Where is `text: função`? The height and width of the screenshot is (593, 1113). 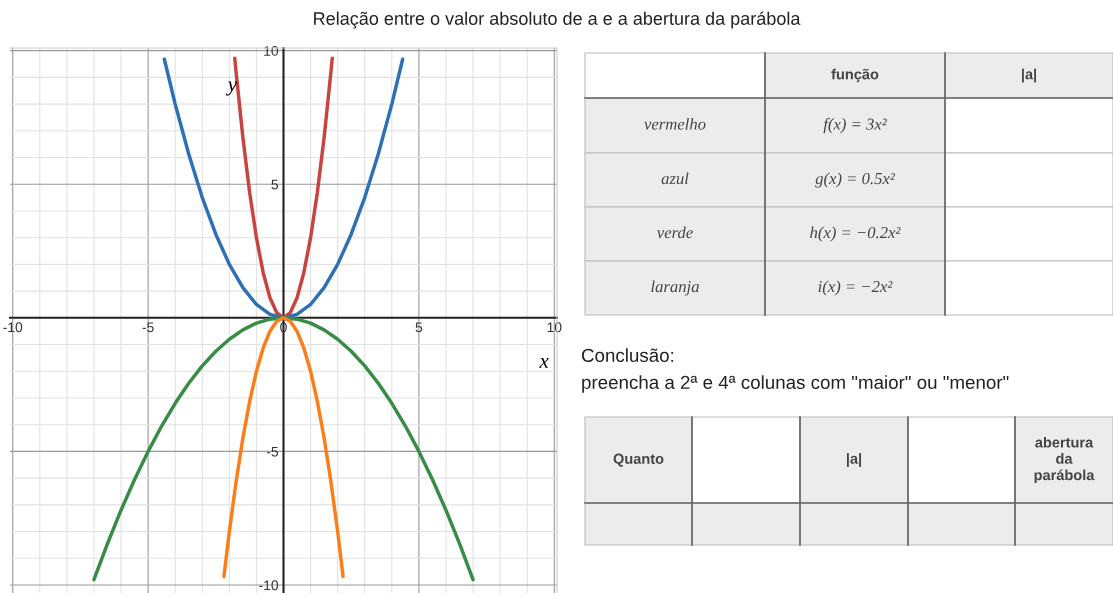 text: função is located at coordinates (855, 75).